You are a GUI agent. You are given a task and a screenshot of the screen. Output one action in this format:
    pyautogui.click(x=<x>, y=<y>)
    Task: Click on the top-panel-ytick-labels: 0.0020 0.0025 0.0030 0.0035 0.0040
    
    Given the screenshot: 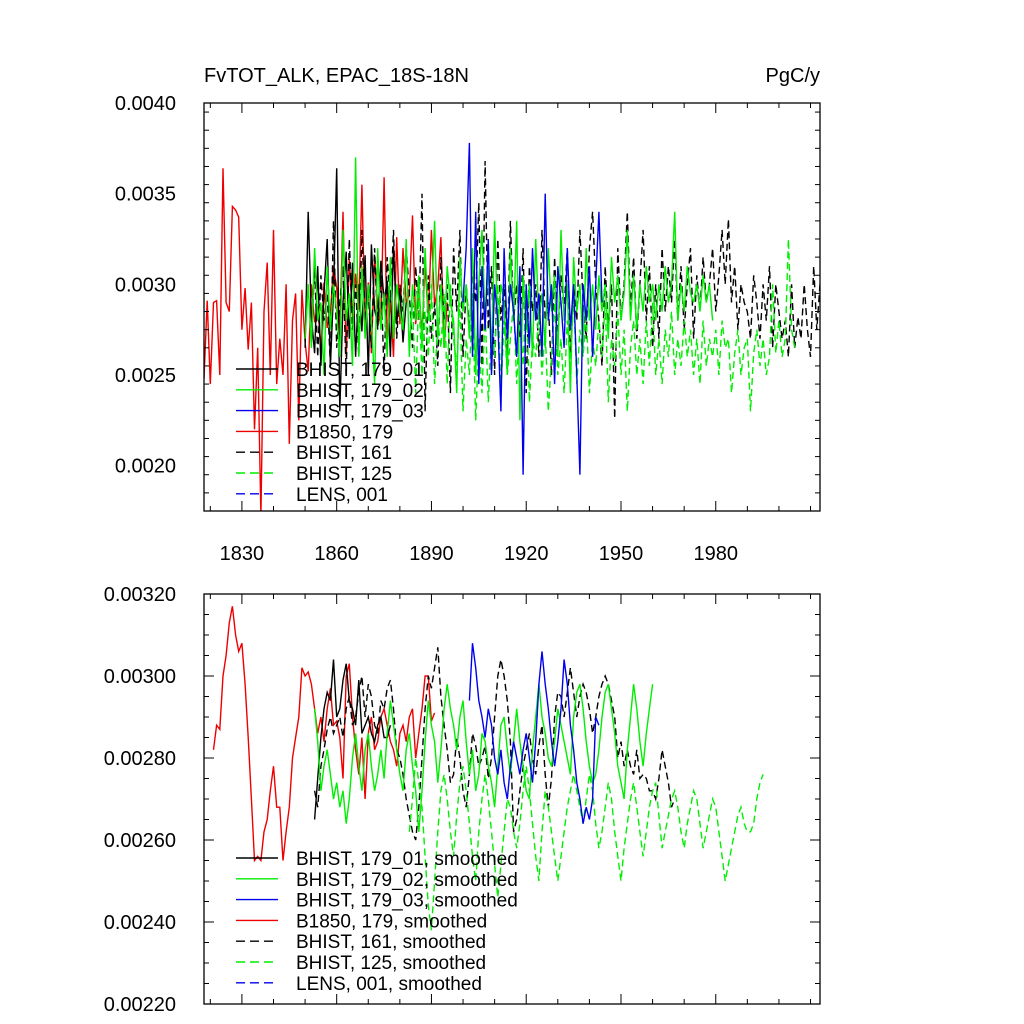 What is the action you would take?
    pyautogui.click(x=145, y=285)
    